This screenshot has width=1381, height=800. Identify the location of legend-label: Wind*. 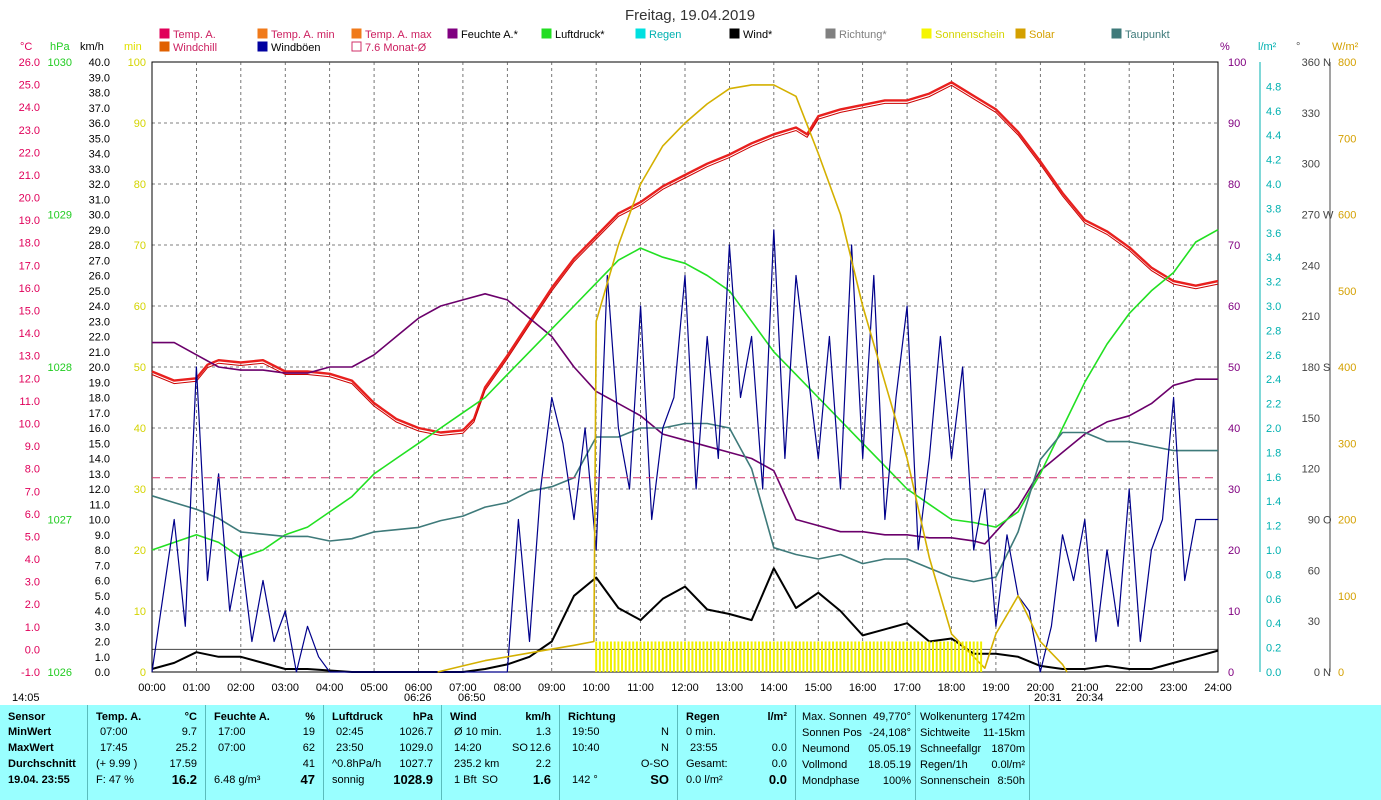
(758, 35).